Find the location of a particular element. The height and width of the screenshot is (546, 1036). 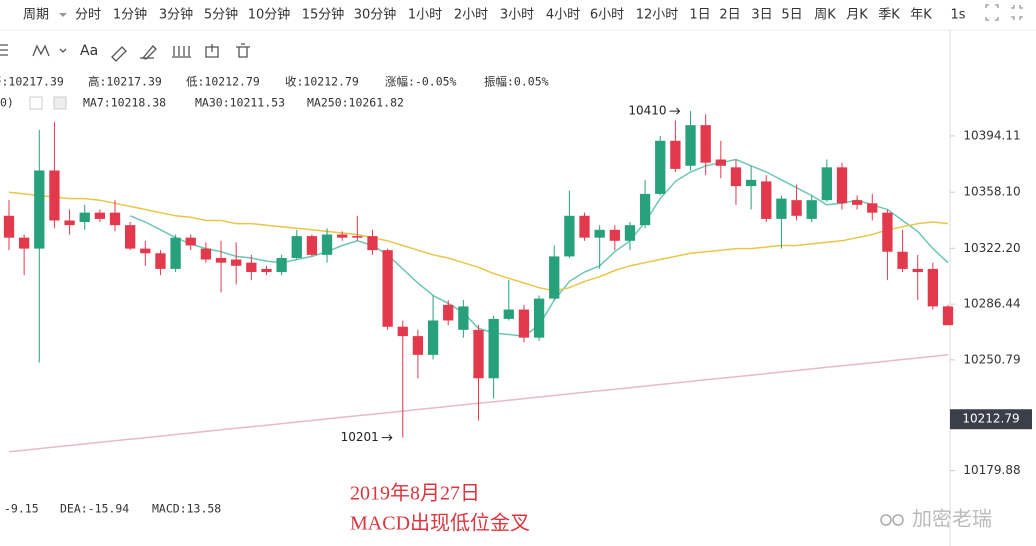

interval-option: 4小时 is located at coordinates (563, 15).